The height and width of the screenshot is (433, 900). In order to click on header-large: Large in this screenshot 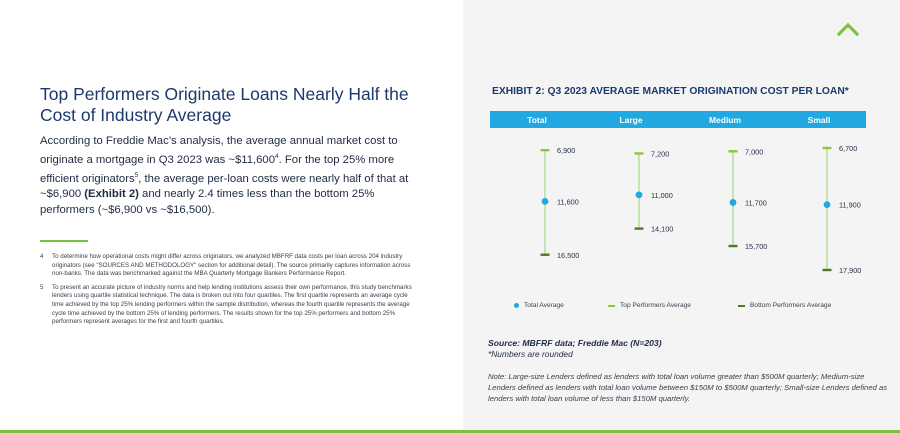, I will do `click(631, 119)`.